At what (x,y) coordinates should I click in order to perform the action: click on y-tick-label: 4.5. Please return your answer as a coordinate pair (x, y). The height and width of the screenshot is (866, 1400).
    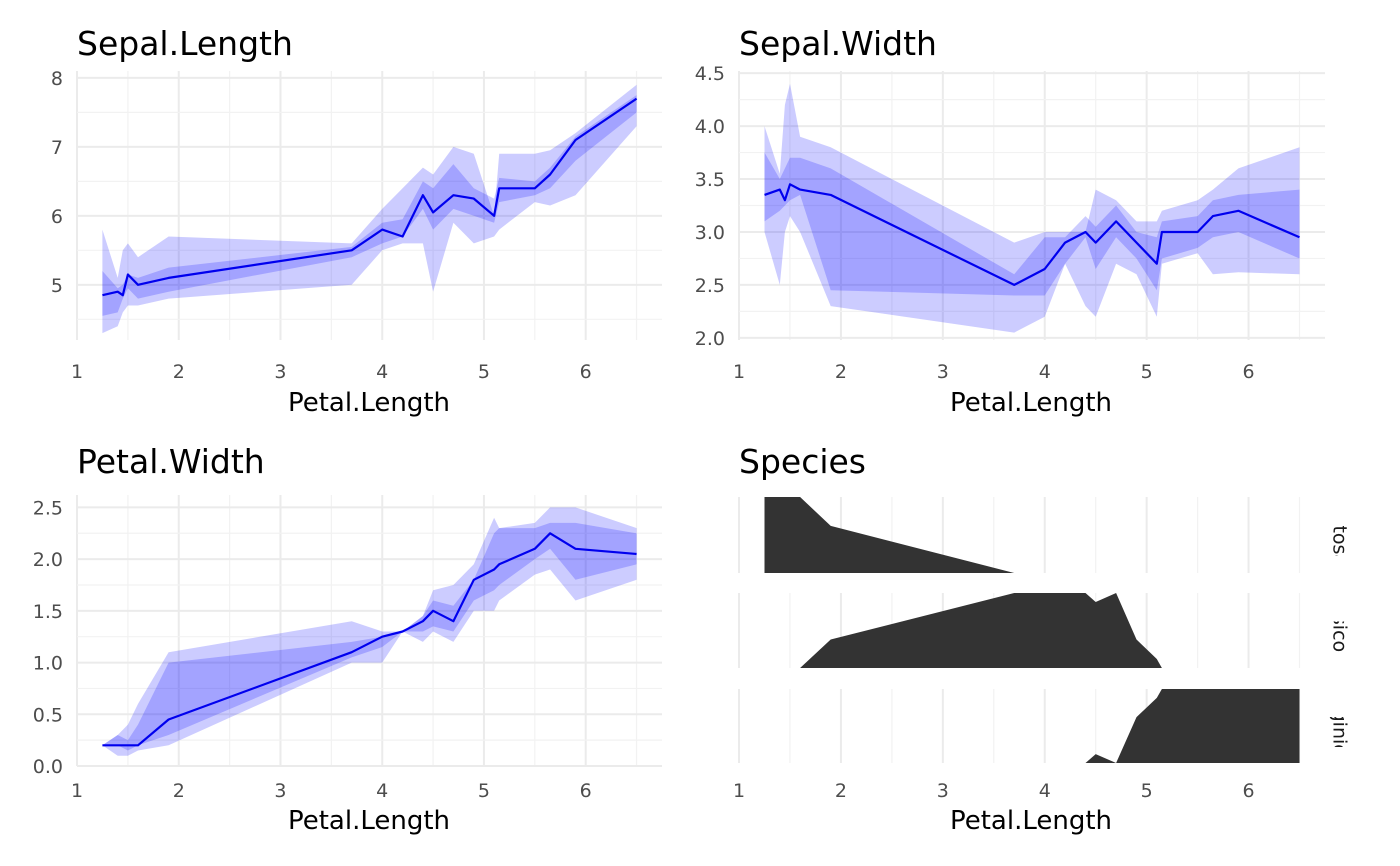
    Looking at the image, I should click on (710, 74).